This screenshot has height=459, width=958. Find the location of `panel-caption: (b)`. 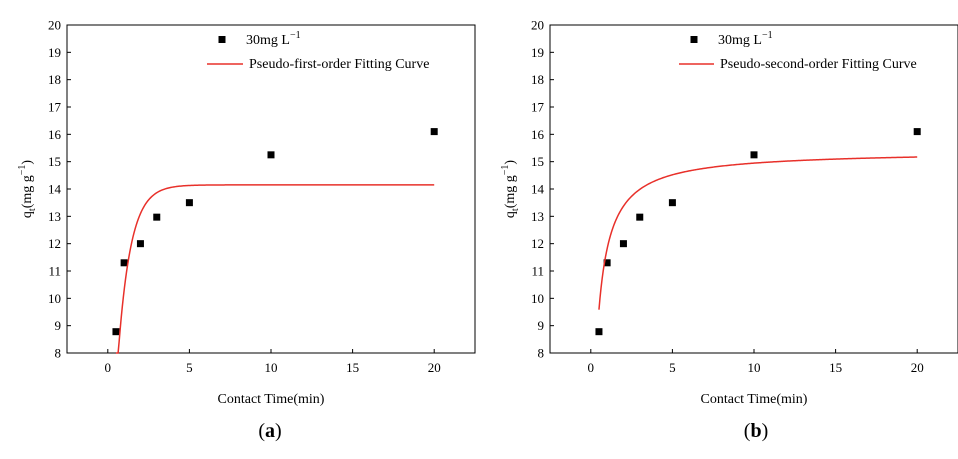

panel-caption: (b) is located at coordinates (756, 431).